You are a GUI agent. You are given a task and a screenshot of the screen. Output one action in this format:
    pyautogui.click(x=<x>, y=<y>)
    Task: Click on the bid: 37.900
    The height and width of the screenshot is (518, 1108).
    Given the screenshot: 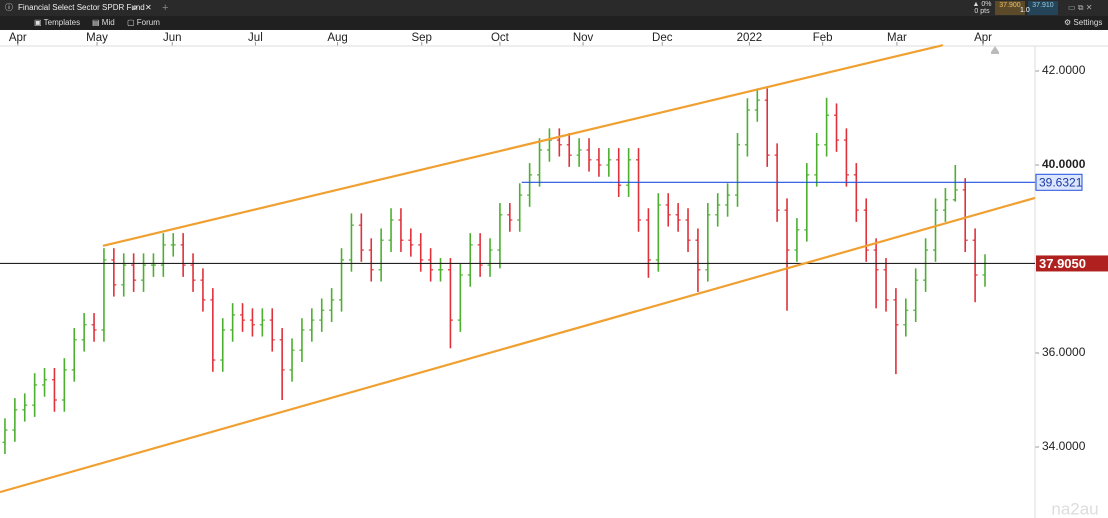 What is the action you would take?
    pyautogui.click(x=1010, y=5)
    